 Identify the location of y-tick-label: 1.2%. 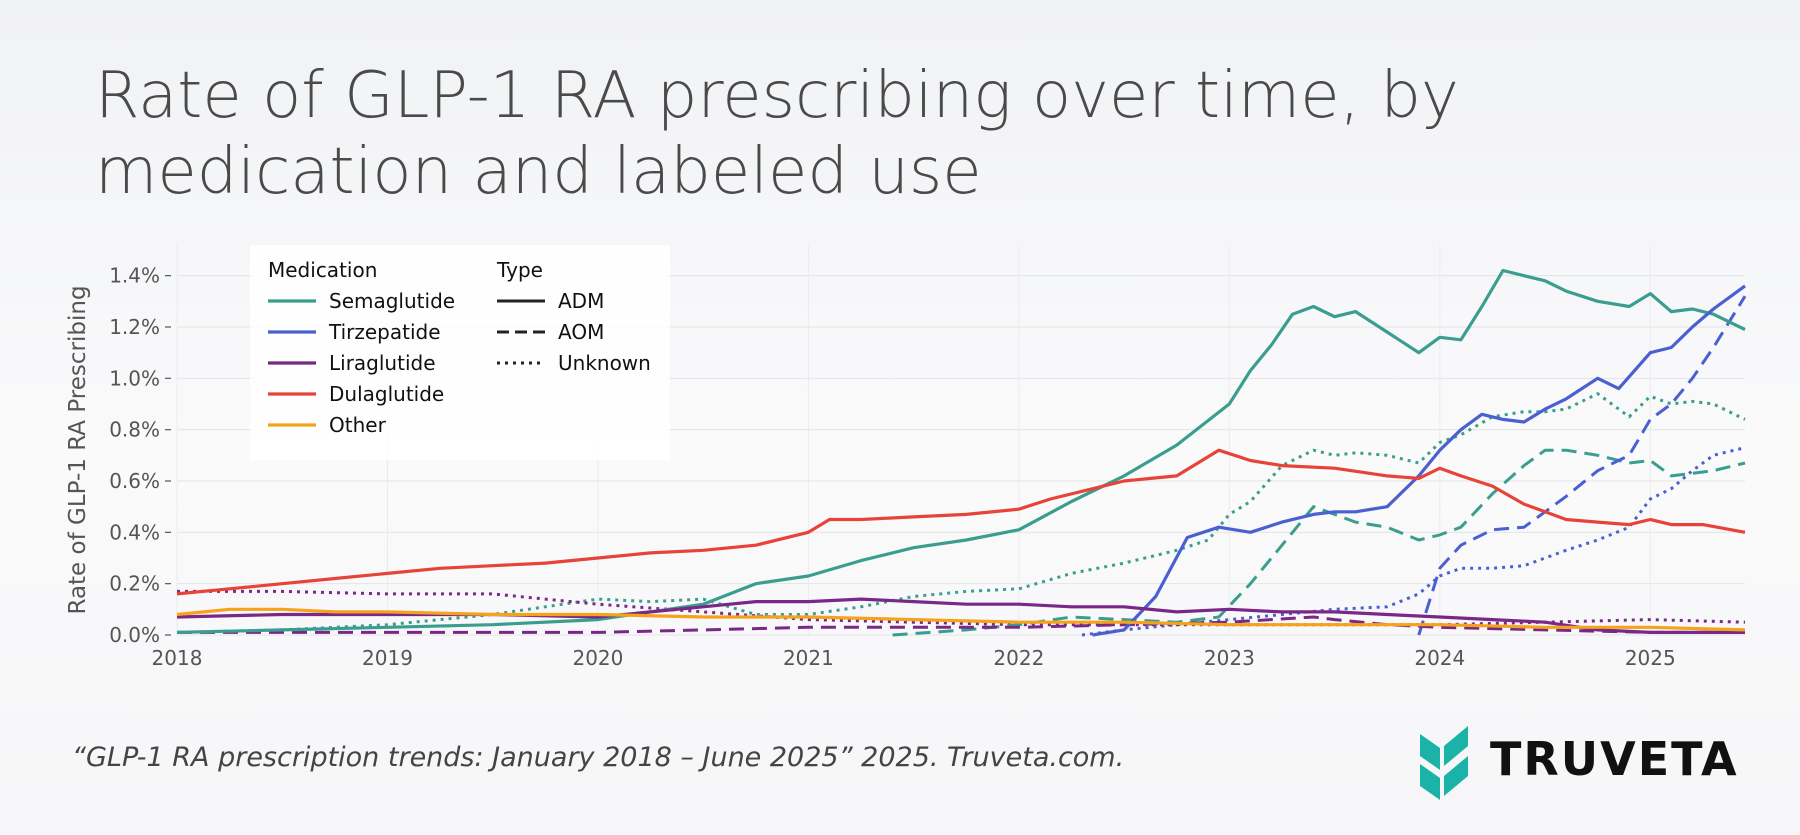
(134, 327).